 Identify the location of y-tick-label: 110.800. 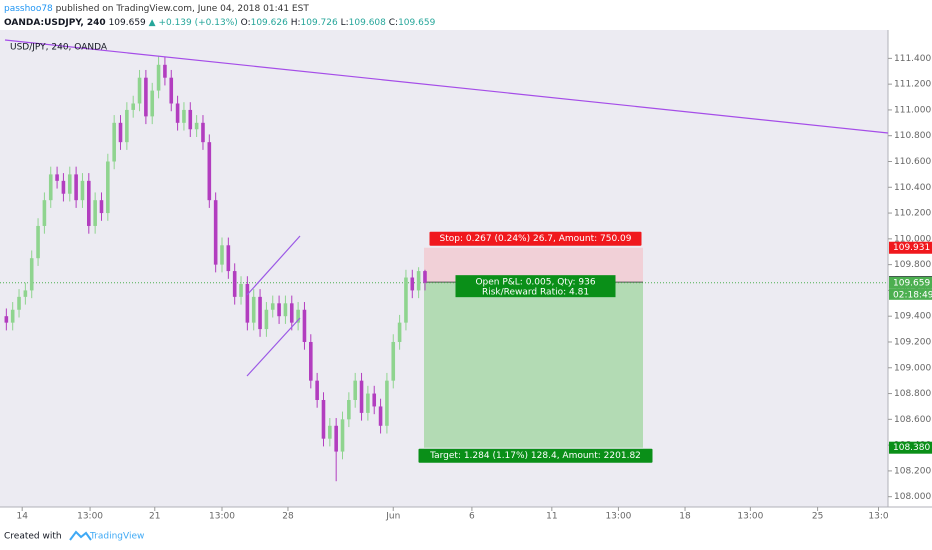
(912, 136).